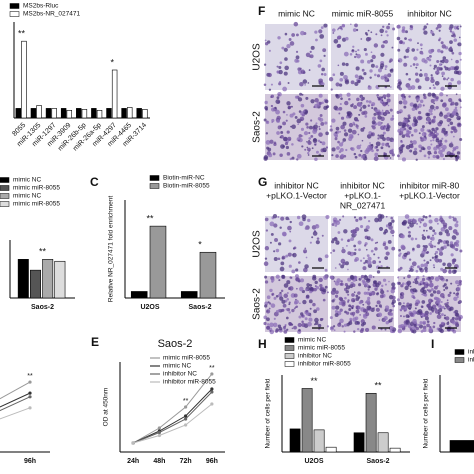 Image resolution: width=474 pixels, height=474 pixels. Describe the element at coordinates (257, 304) in the screenshot. I see `row-label: Saos-2` at that location.